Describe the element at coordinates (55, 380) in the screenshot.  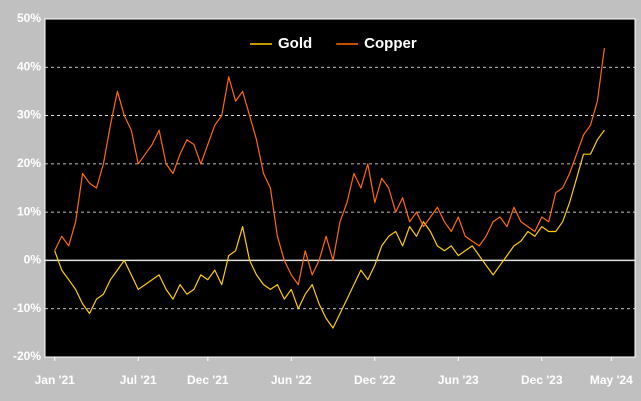
I see `x-tick-label: Jan '21` at that location.